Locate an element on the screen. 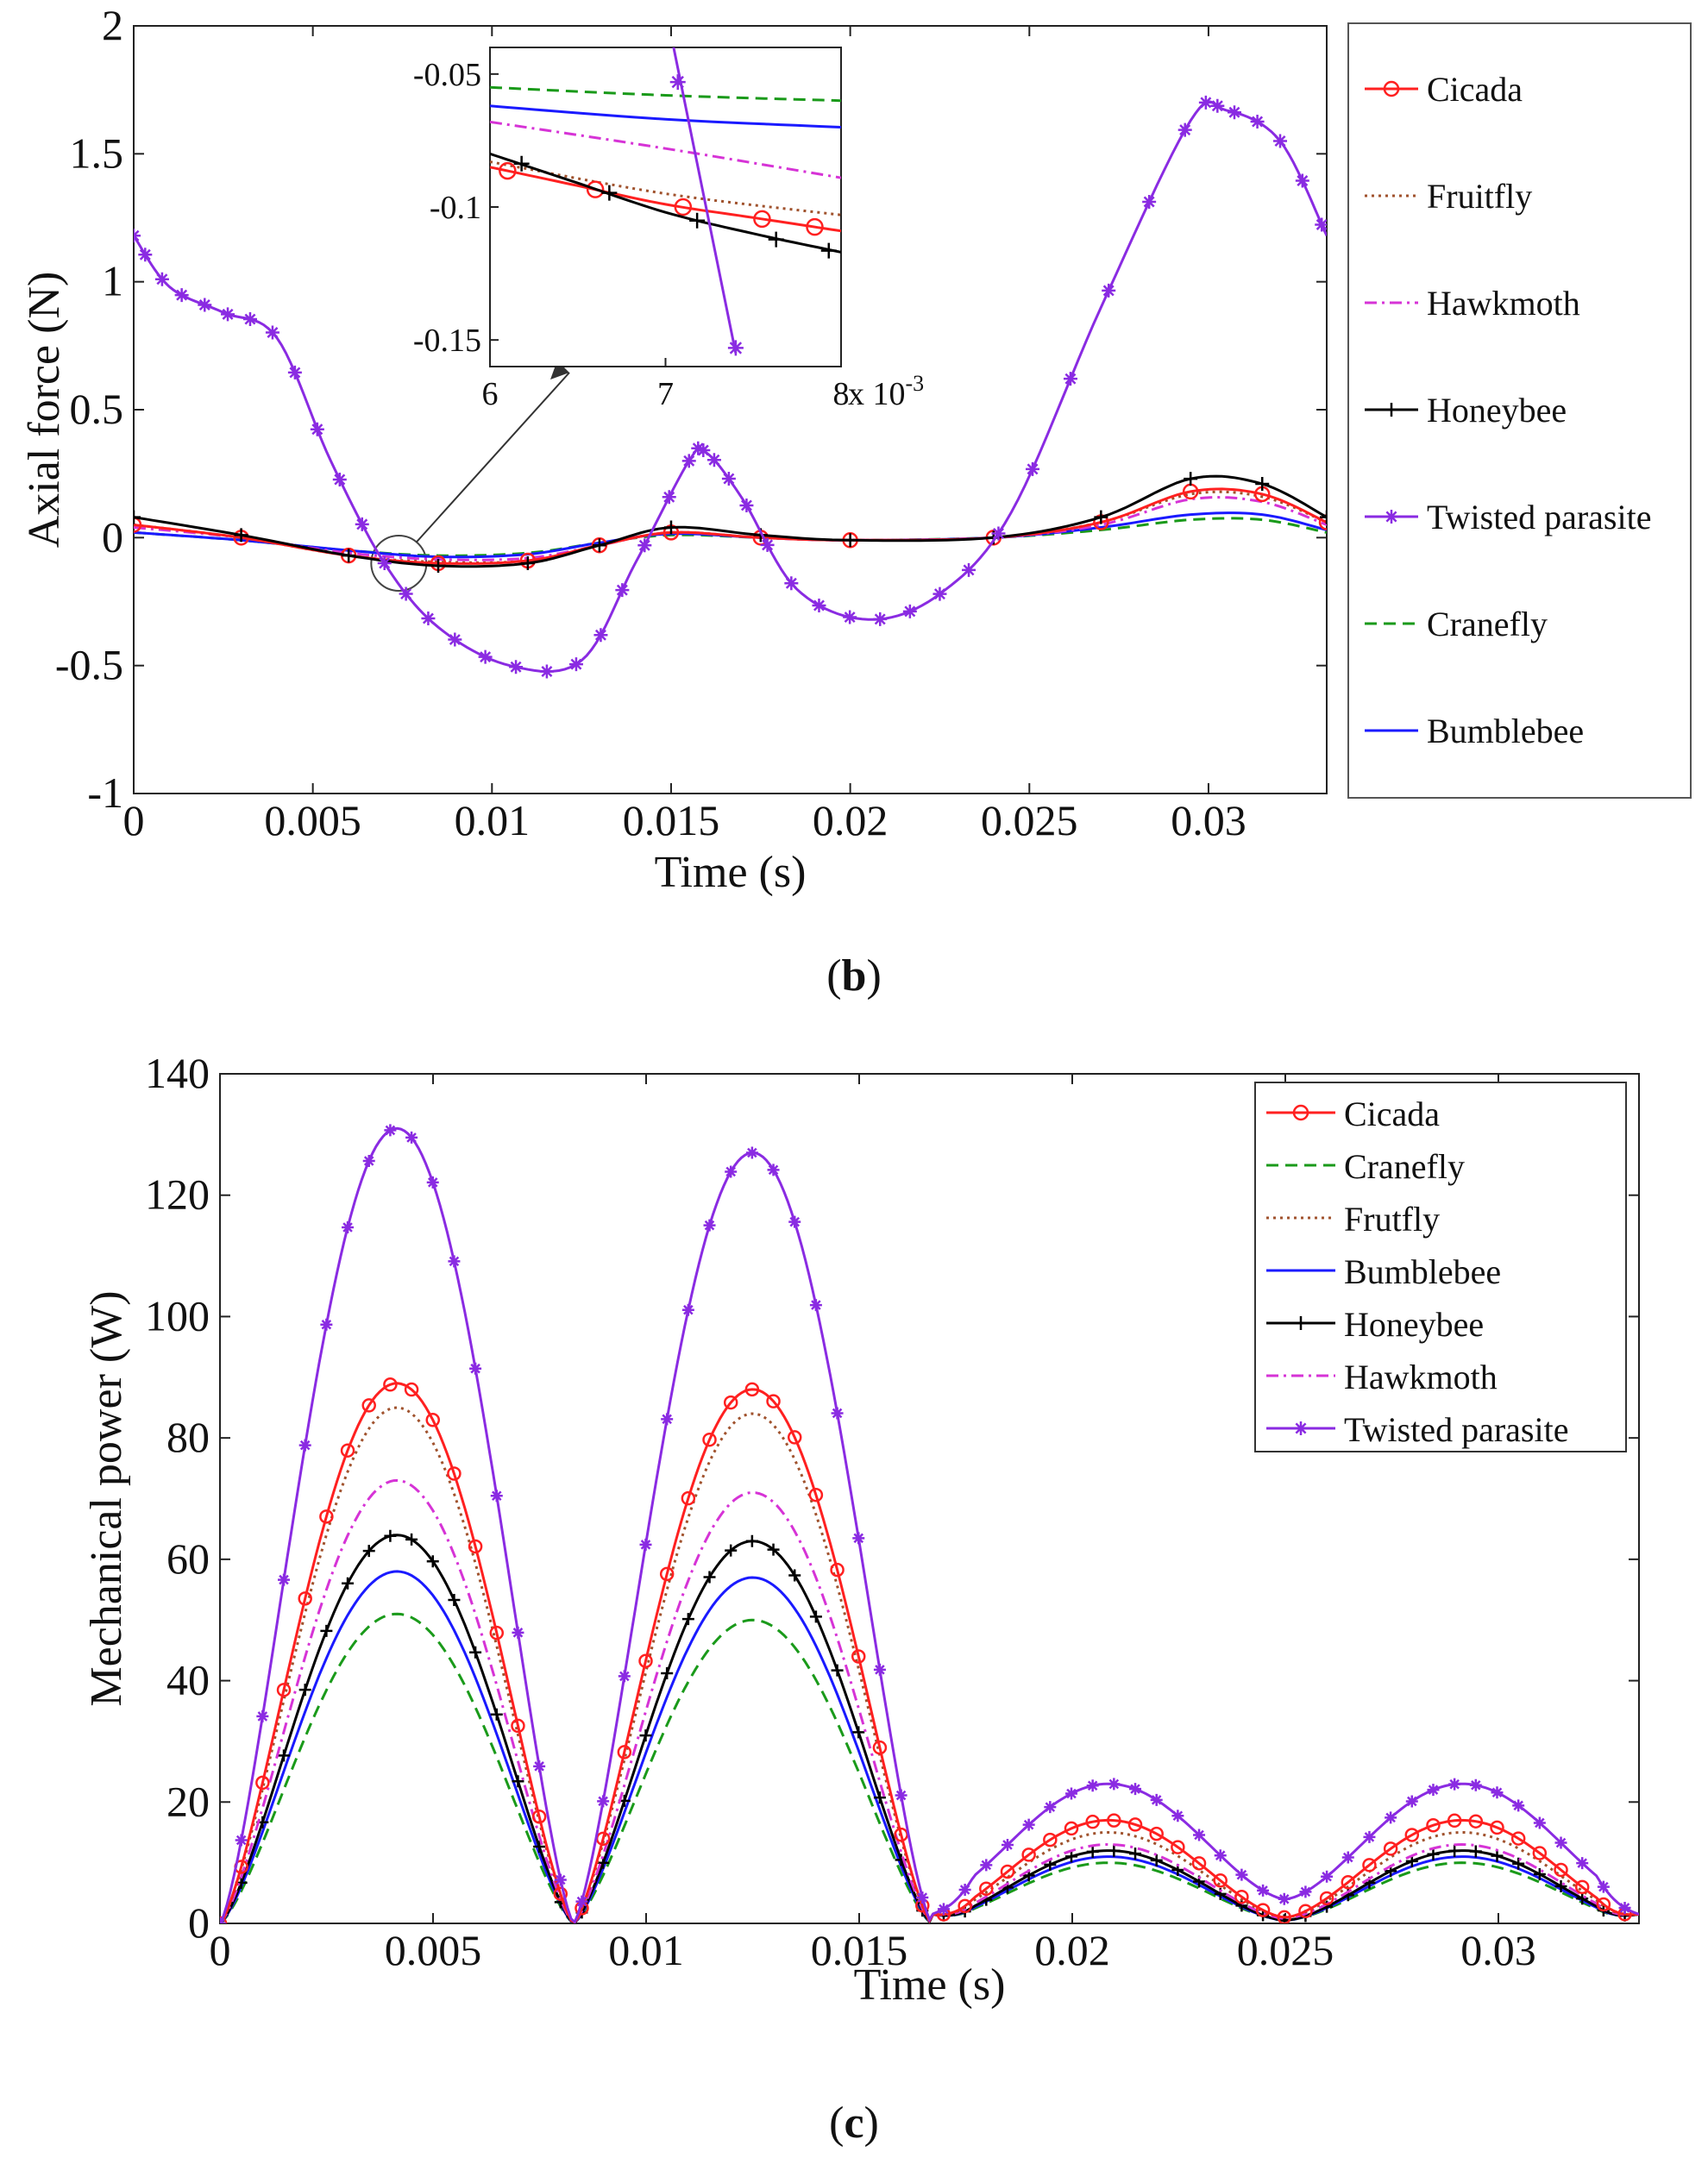 The image size is (1708, 2158). mechanical-power-y-tick-label: 40 is located at coordinates (188, 1680).